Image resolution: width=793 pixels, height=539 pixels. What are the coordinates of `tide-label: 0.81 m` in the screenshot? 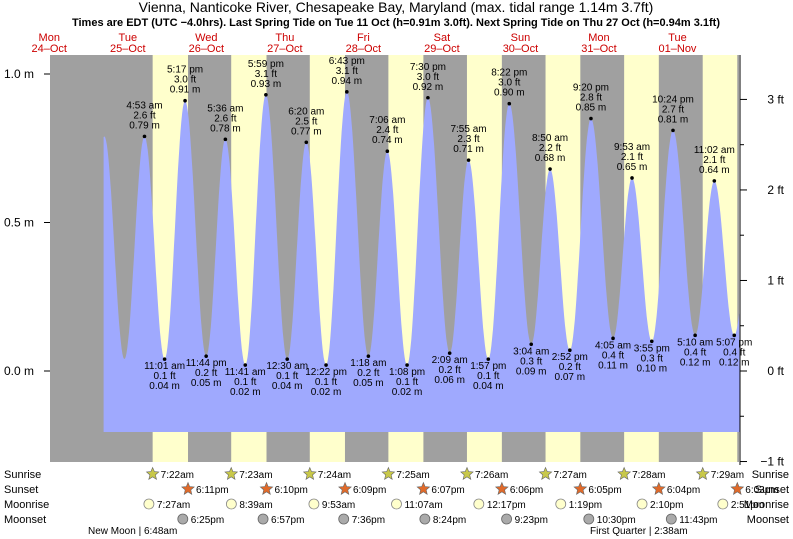 It's located at (673, 119).